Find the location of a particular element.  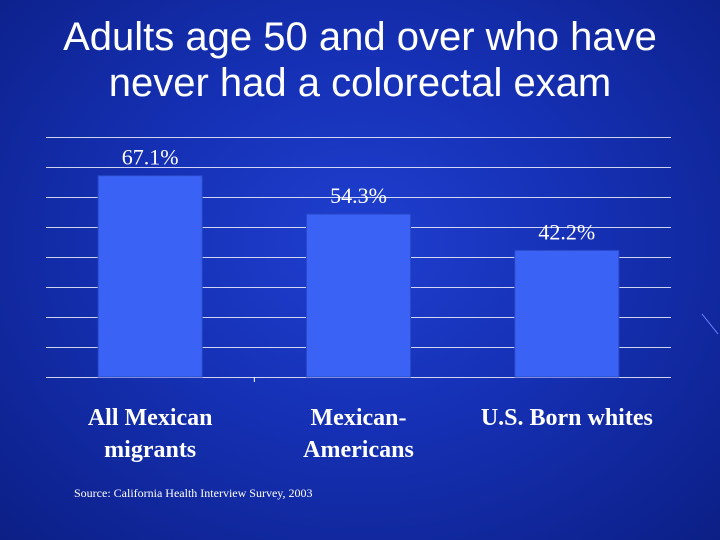

data-label-3: 42.2% is located at coordinates (566, 231).